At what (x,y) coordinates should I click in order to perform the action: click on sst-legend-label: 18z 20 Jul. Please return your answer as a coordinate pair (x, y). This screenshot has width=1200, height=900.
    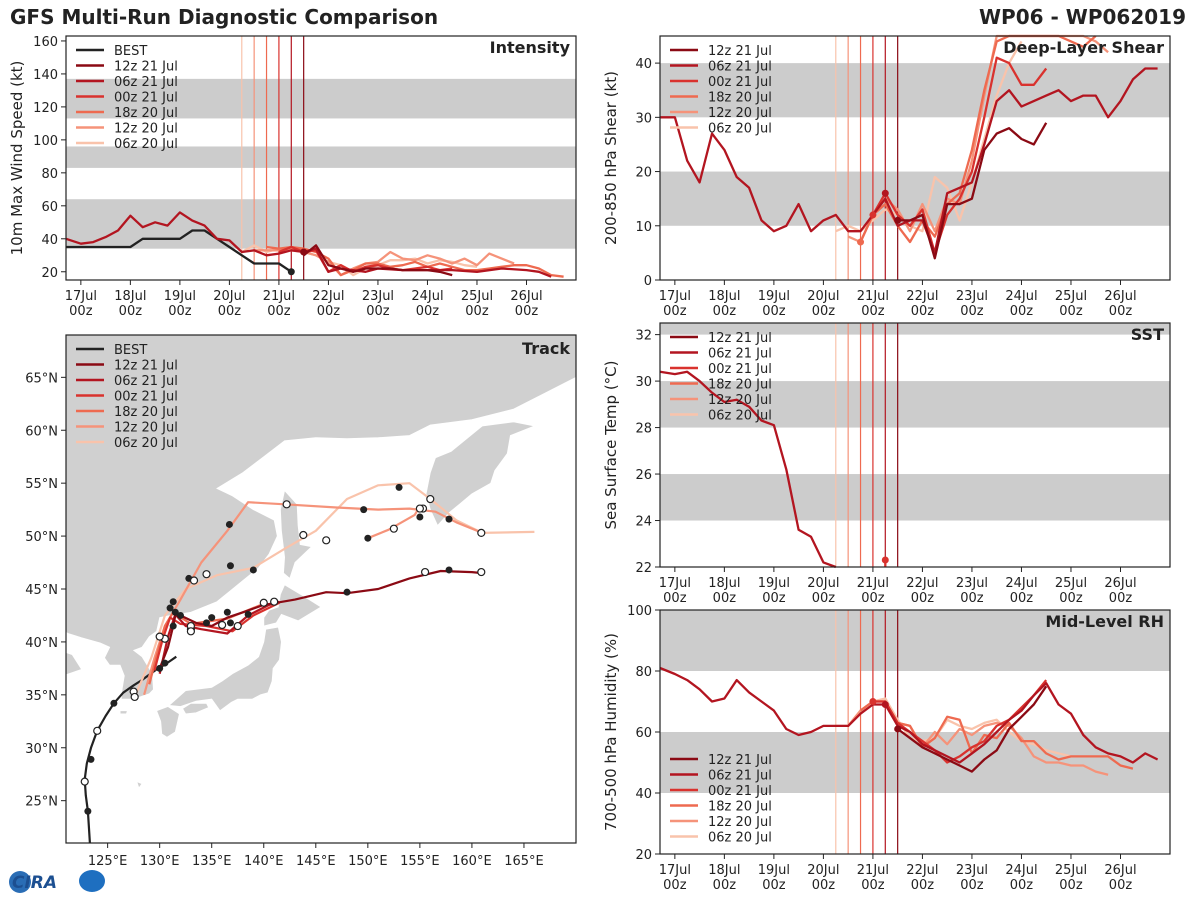
    Looking at the image, I should click on (740, 385).